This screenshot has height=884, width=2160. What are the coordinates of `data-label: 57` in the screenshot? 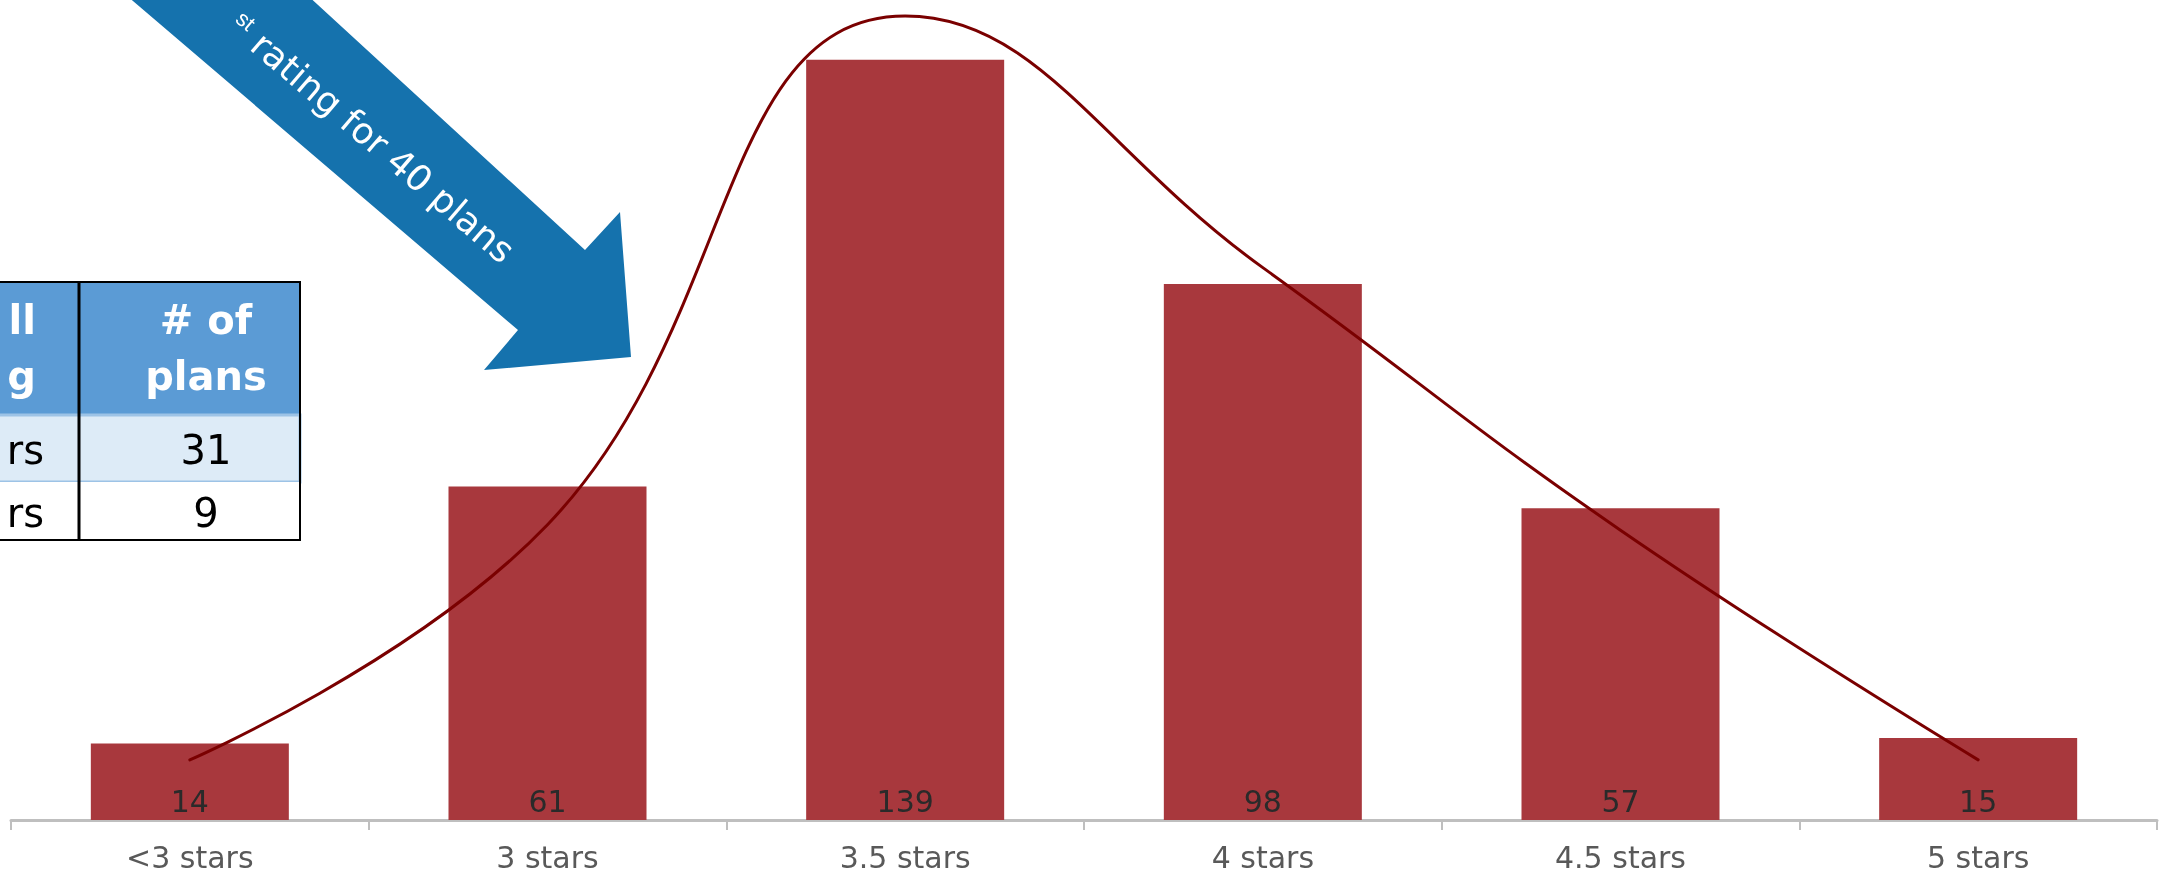 It's located at (1620, 801).